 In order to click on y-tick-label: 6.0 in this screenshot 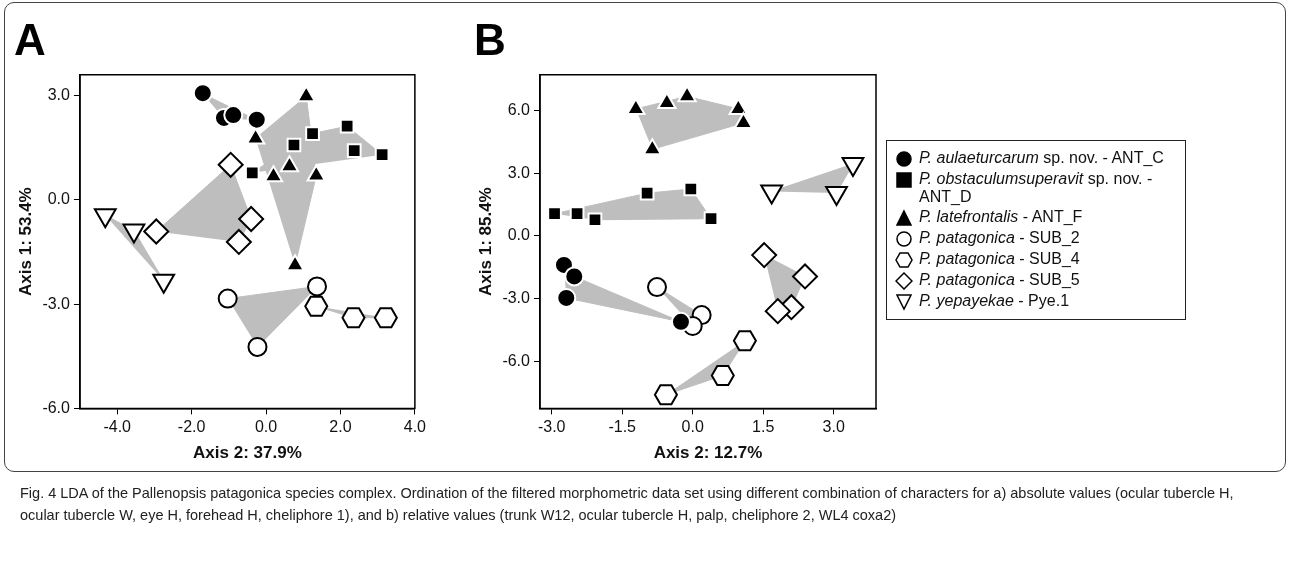, I will do `click(519, 109)`.